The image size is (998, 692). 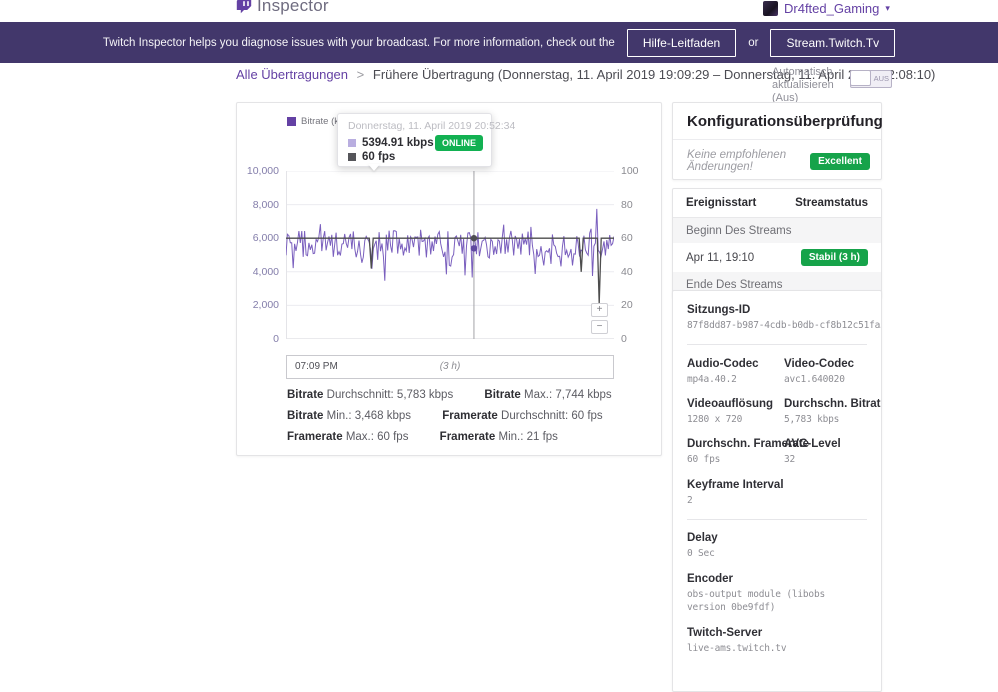 I want to click on online-status-badge: ONLINE, so click(x=458, y=143).